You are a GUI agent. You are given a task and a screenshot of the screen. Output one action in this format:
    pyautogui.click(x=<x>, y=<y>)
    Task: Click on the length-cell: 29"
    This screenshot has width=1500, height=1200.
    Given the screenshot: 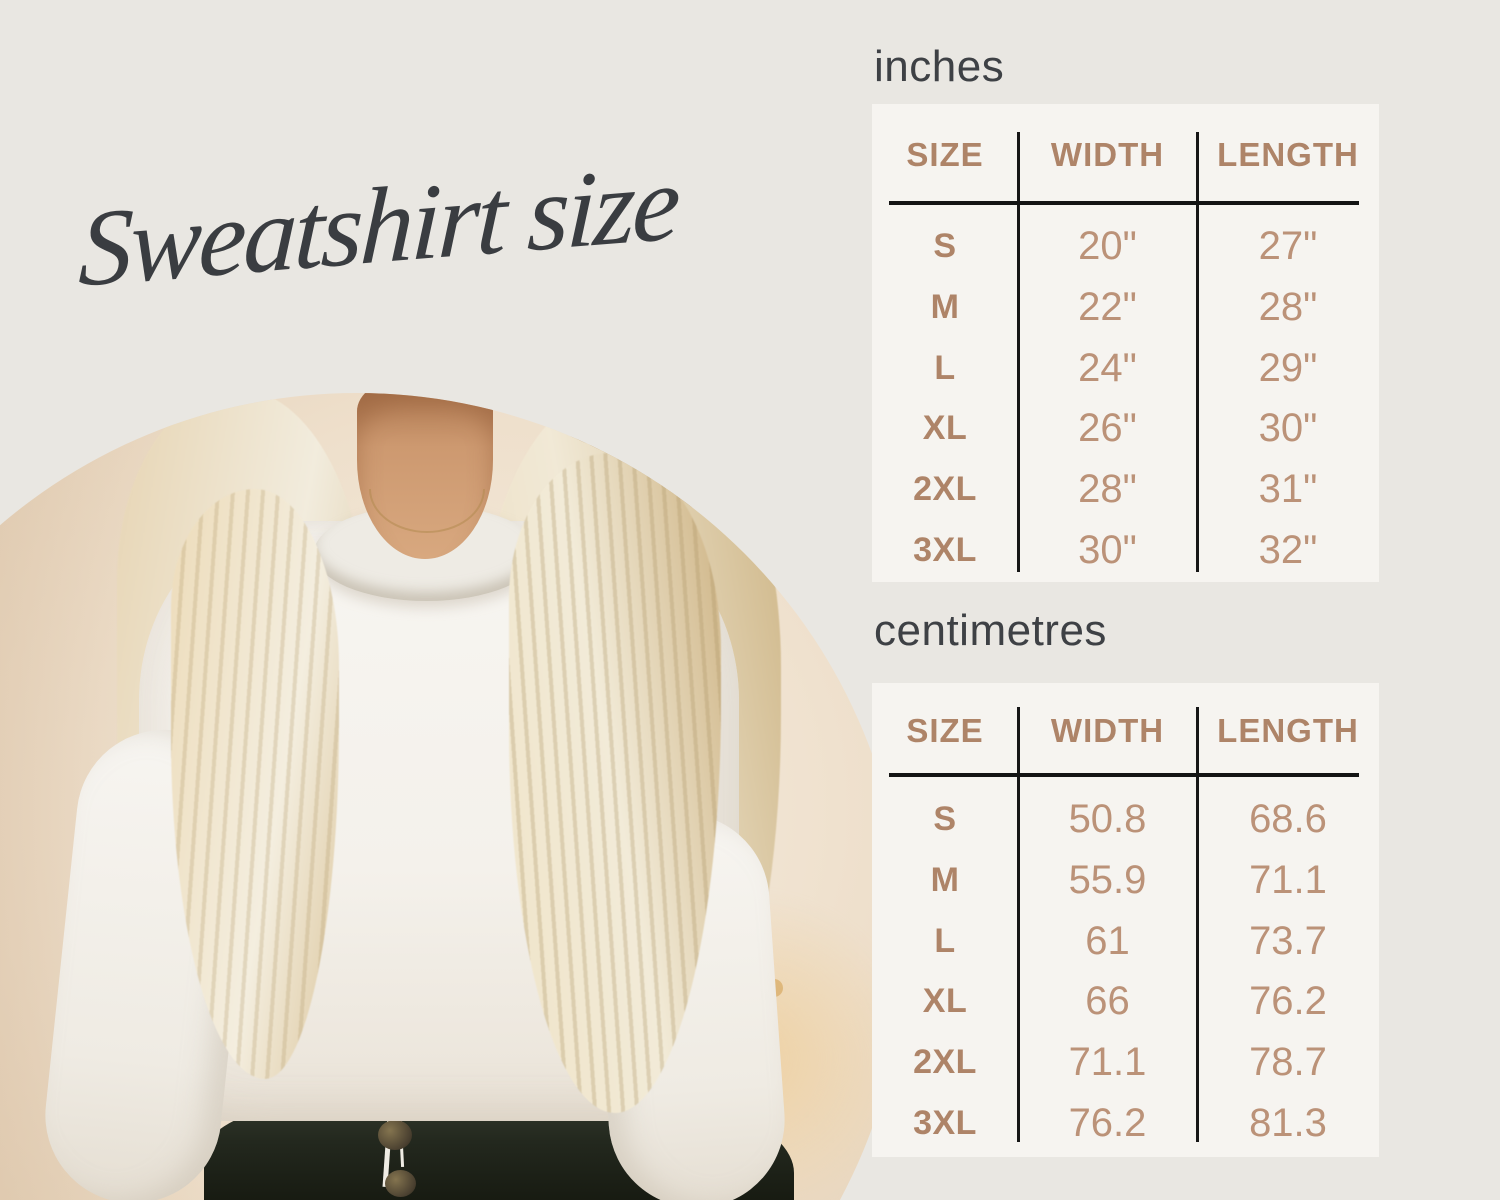 What is the action you would take?
    pyautogui.click(x=1288, y=367)
    